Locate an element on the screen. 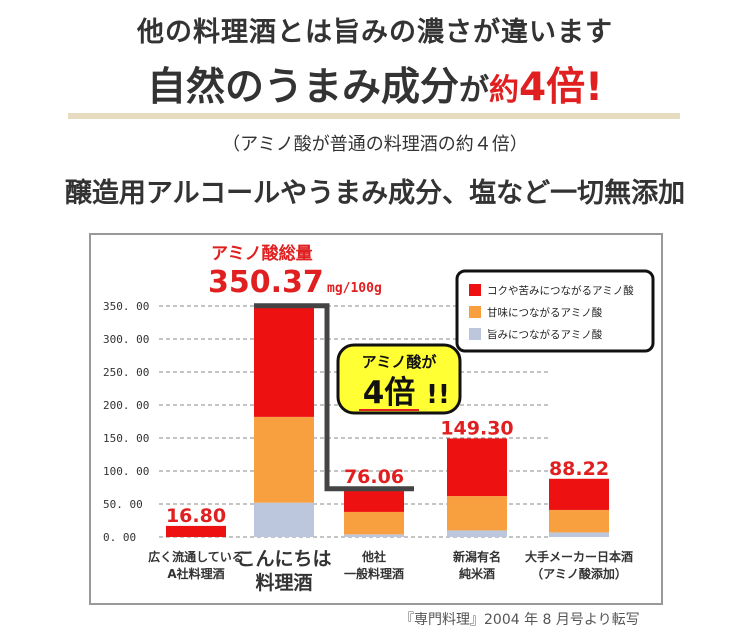  headline-main-part5: ! is located at coordinates (594, 87).